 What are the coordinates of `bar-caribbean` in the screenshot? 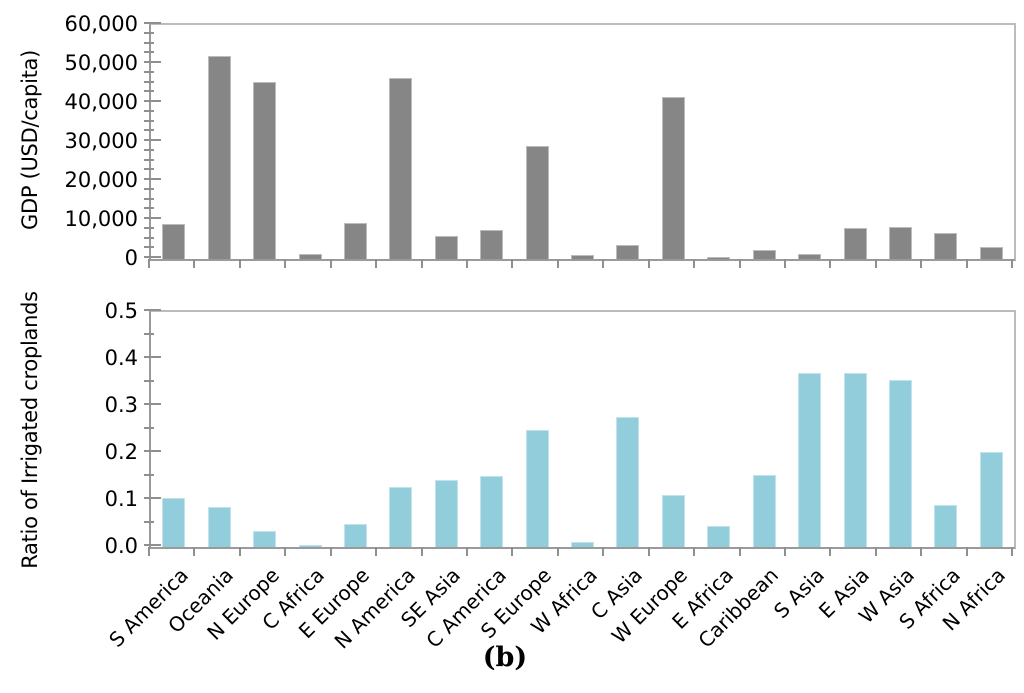 It's located at (764, 510).